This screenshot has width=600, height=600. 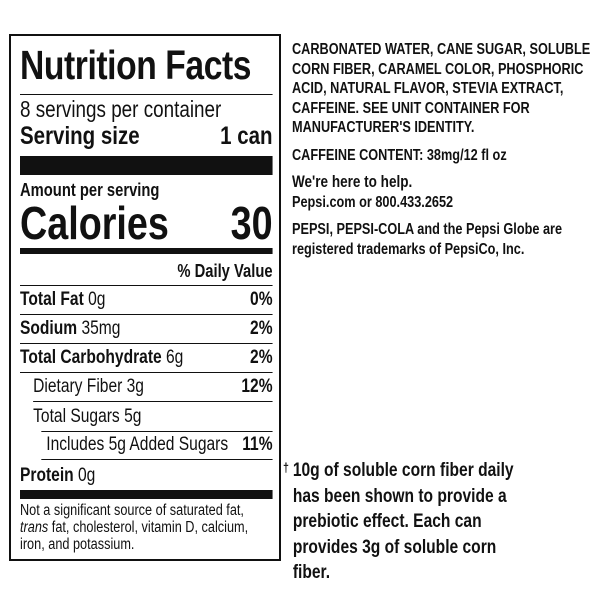 I want to click on nutrient-name: Dietary Fiber, so click(x=78, y=386).